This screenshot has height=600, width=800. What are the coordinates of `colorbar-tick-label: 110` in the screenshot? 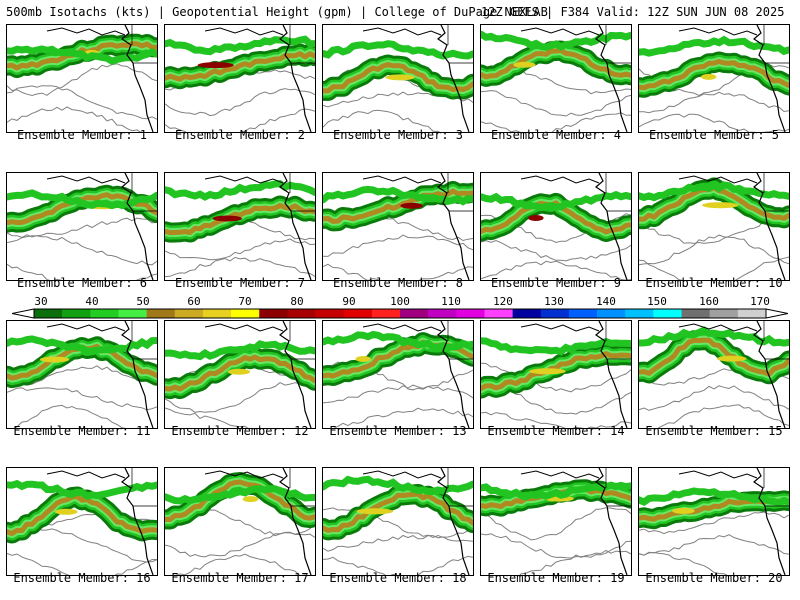 It's located at (451, 301).